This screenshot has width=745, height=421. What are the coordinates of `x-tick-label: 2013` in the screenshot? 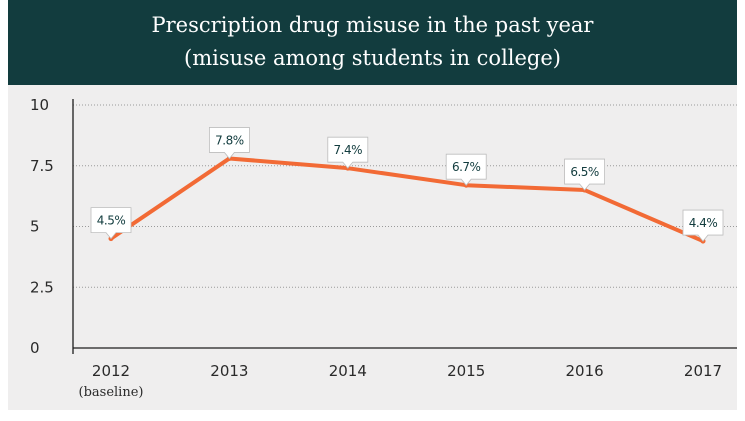 It's located at (229, 371).